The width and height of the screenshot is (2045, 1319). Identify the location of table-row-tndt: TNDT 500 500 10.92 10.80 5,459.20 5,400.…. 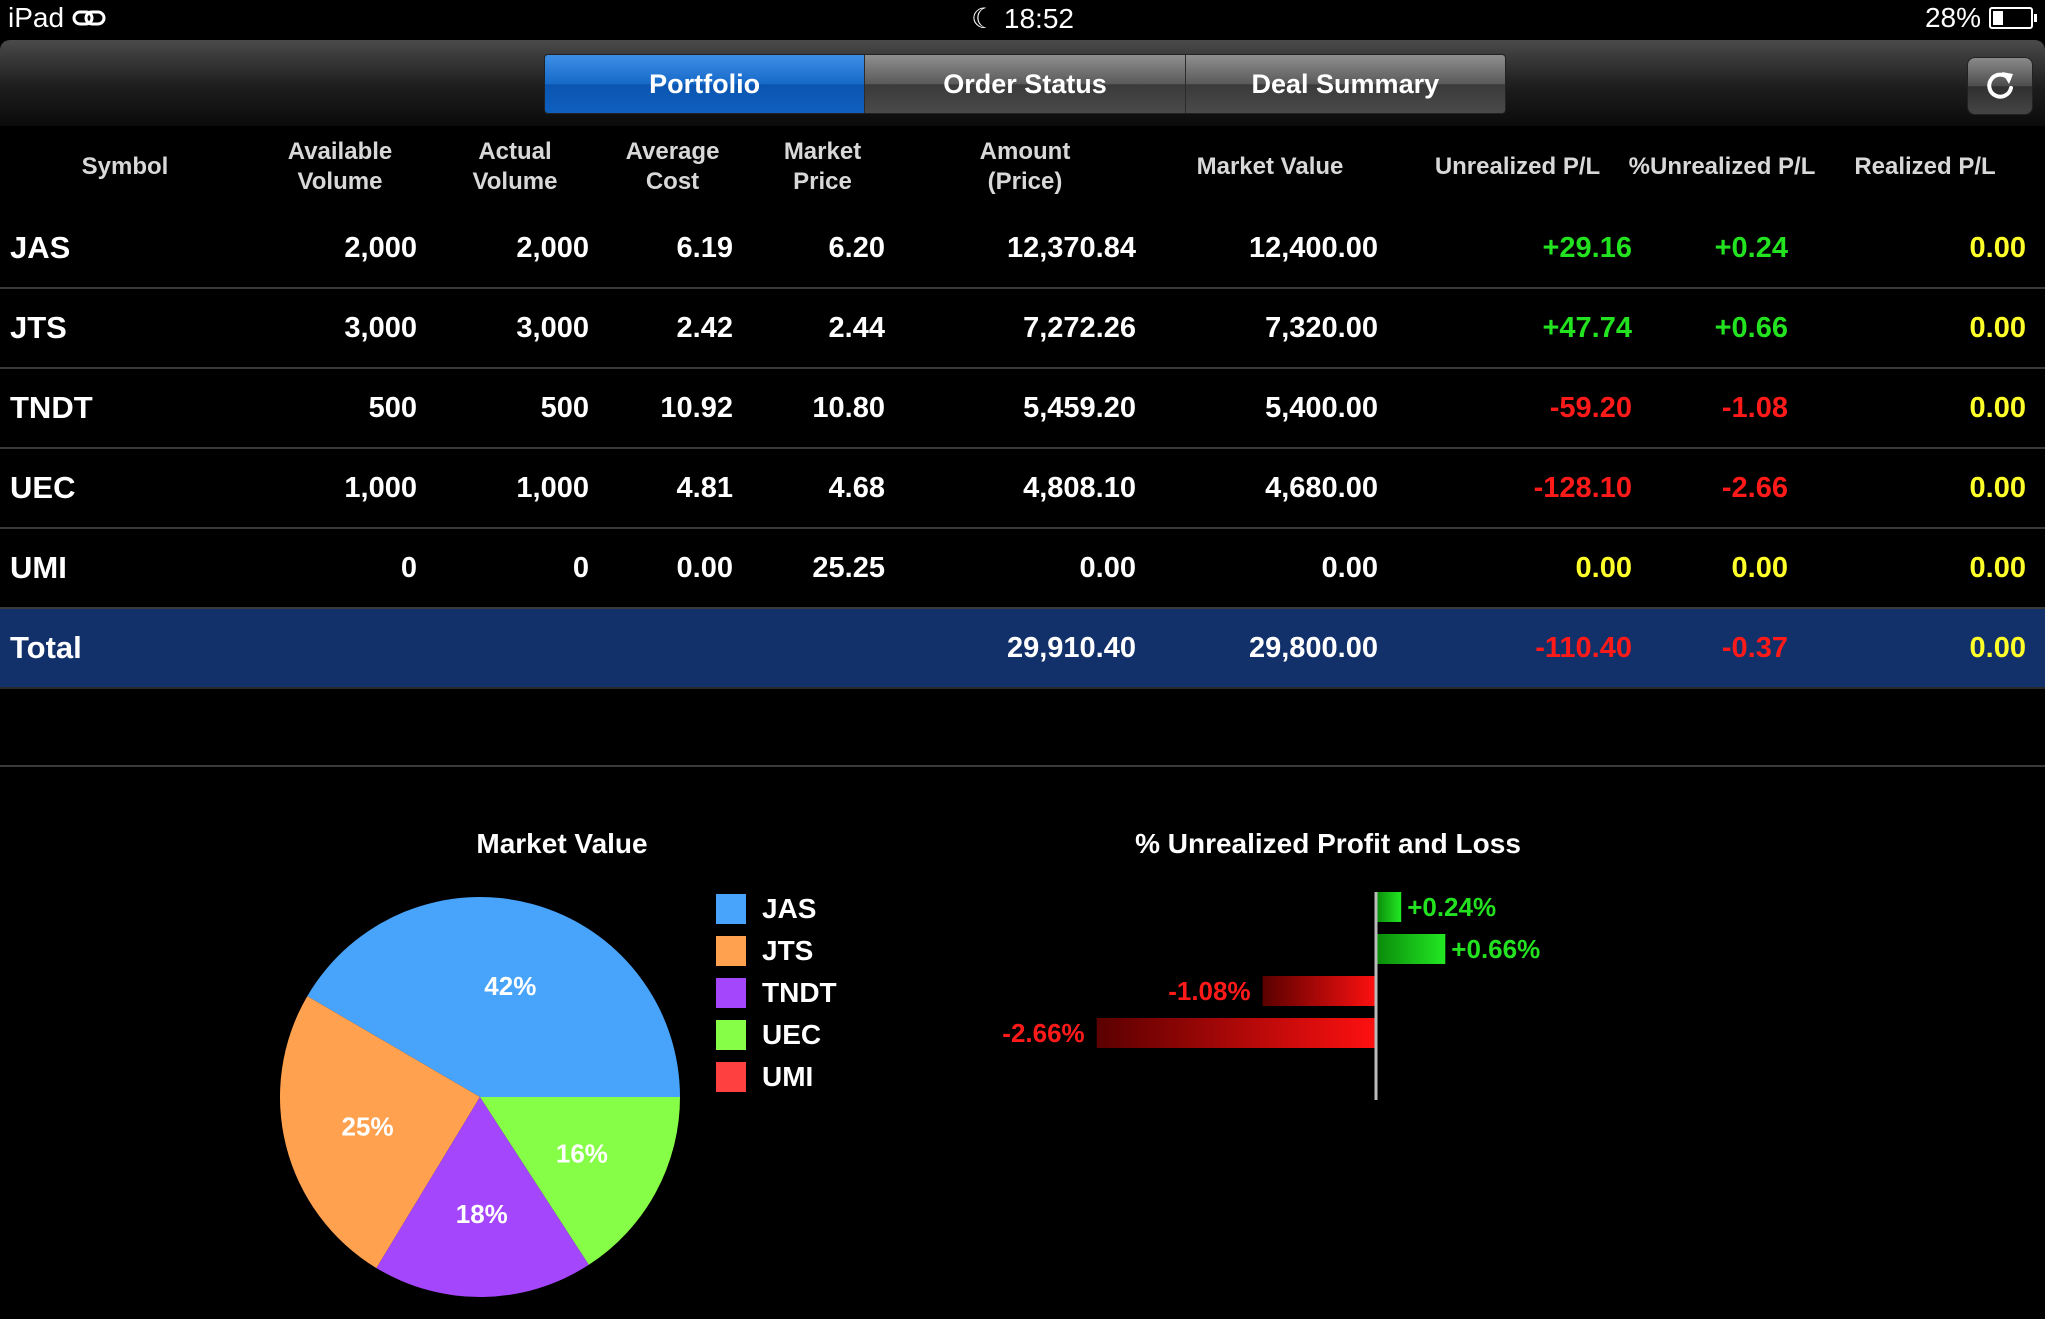
(1022, 409).